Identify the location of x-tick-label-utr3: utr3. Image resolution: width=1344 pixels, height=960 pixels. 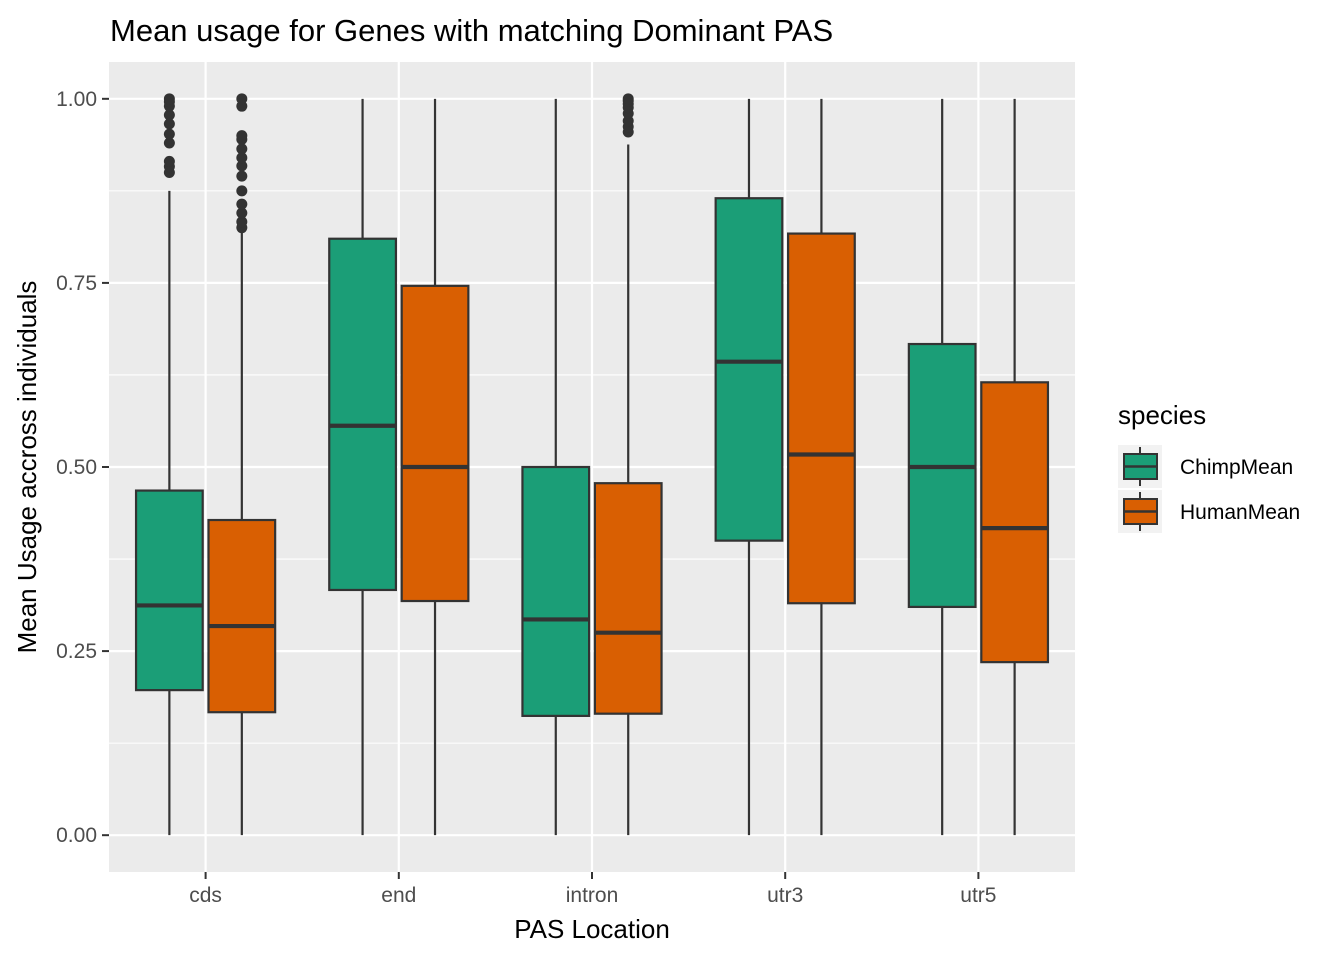
(785, 895).